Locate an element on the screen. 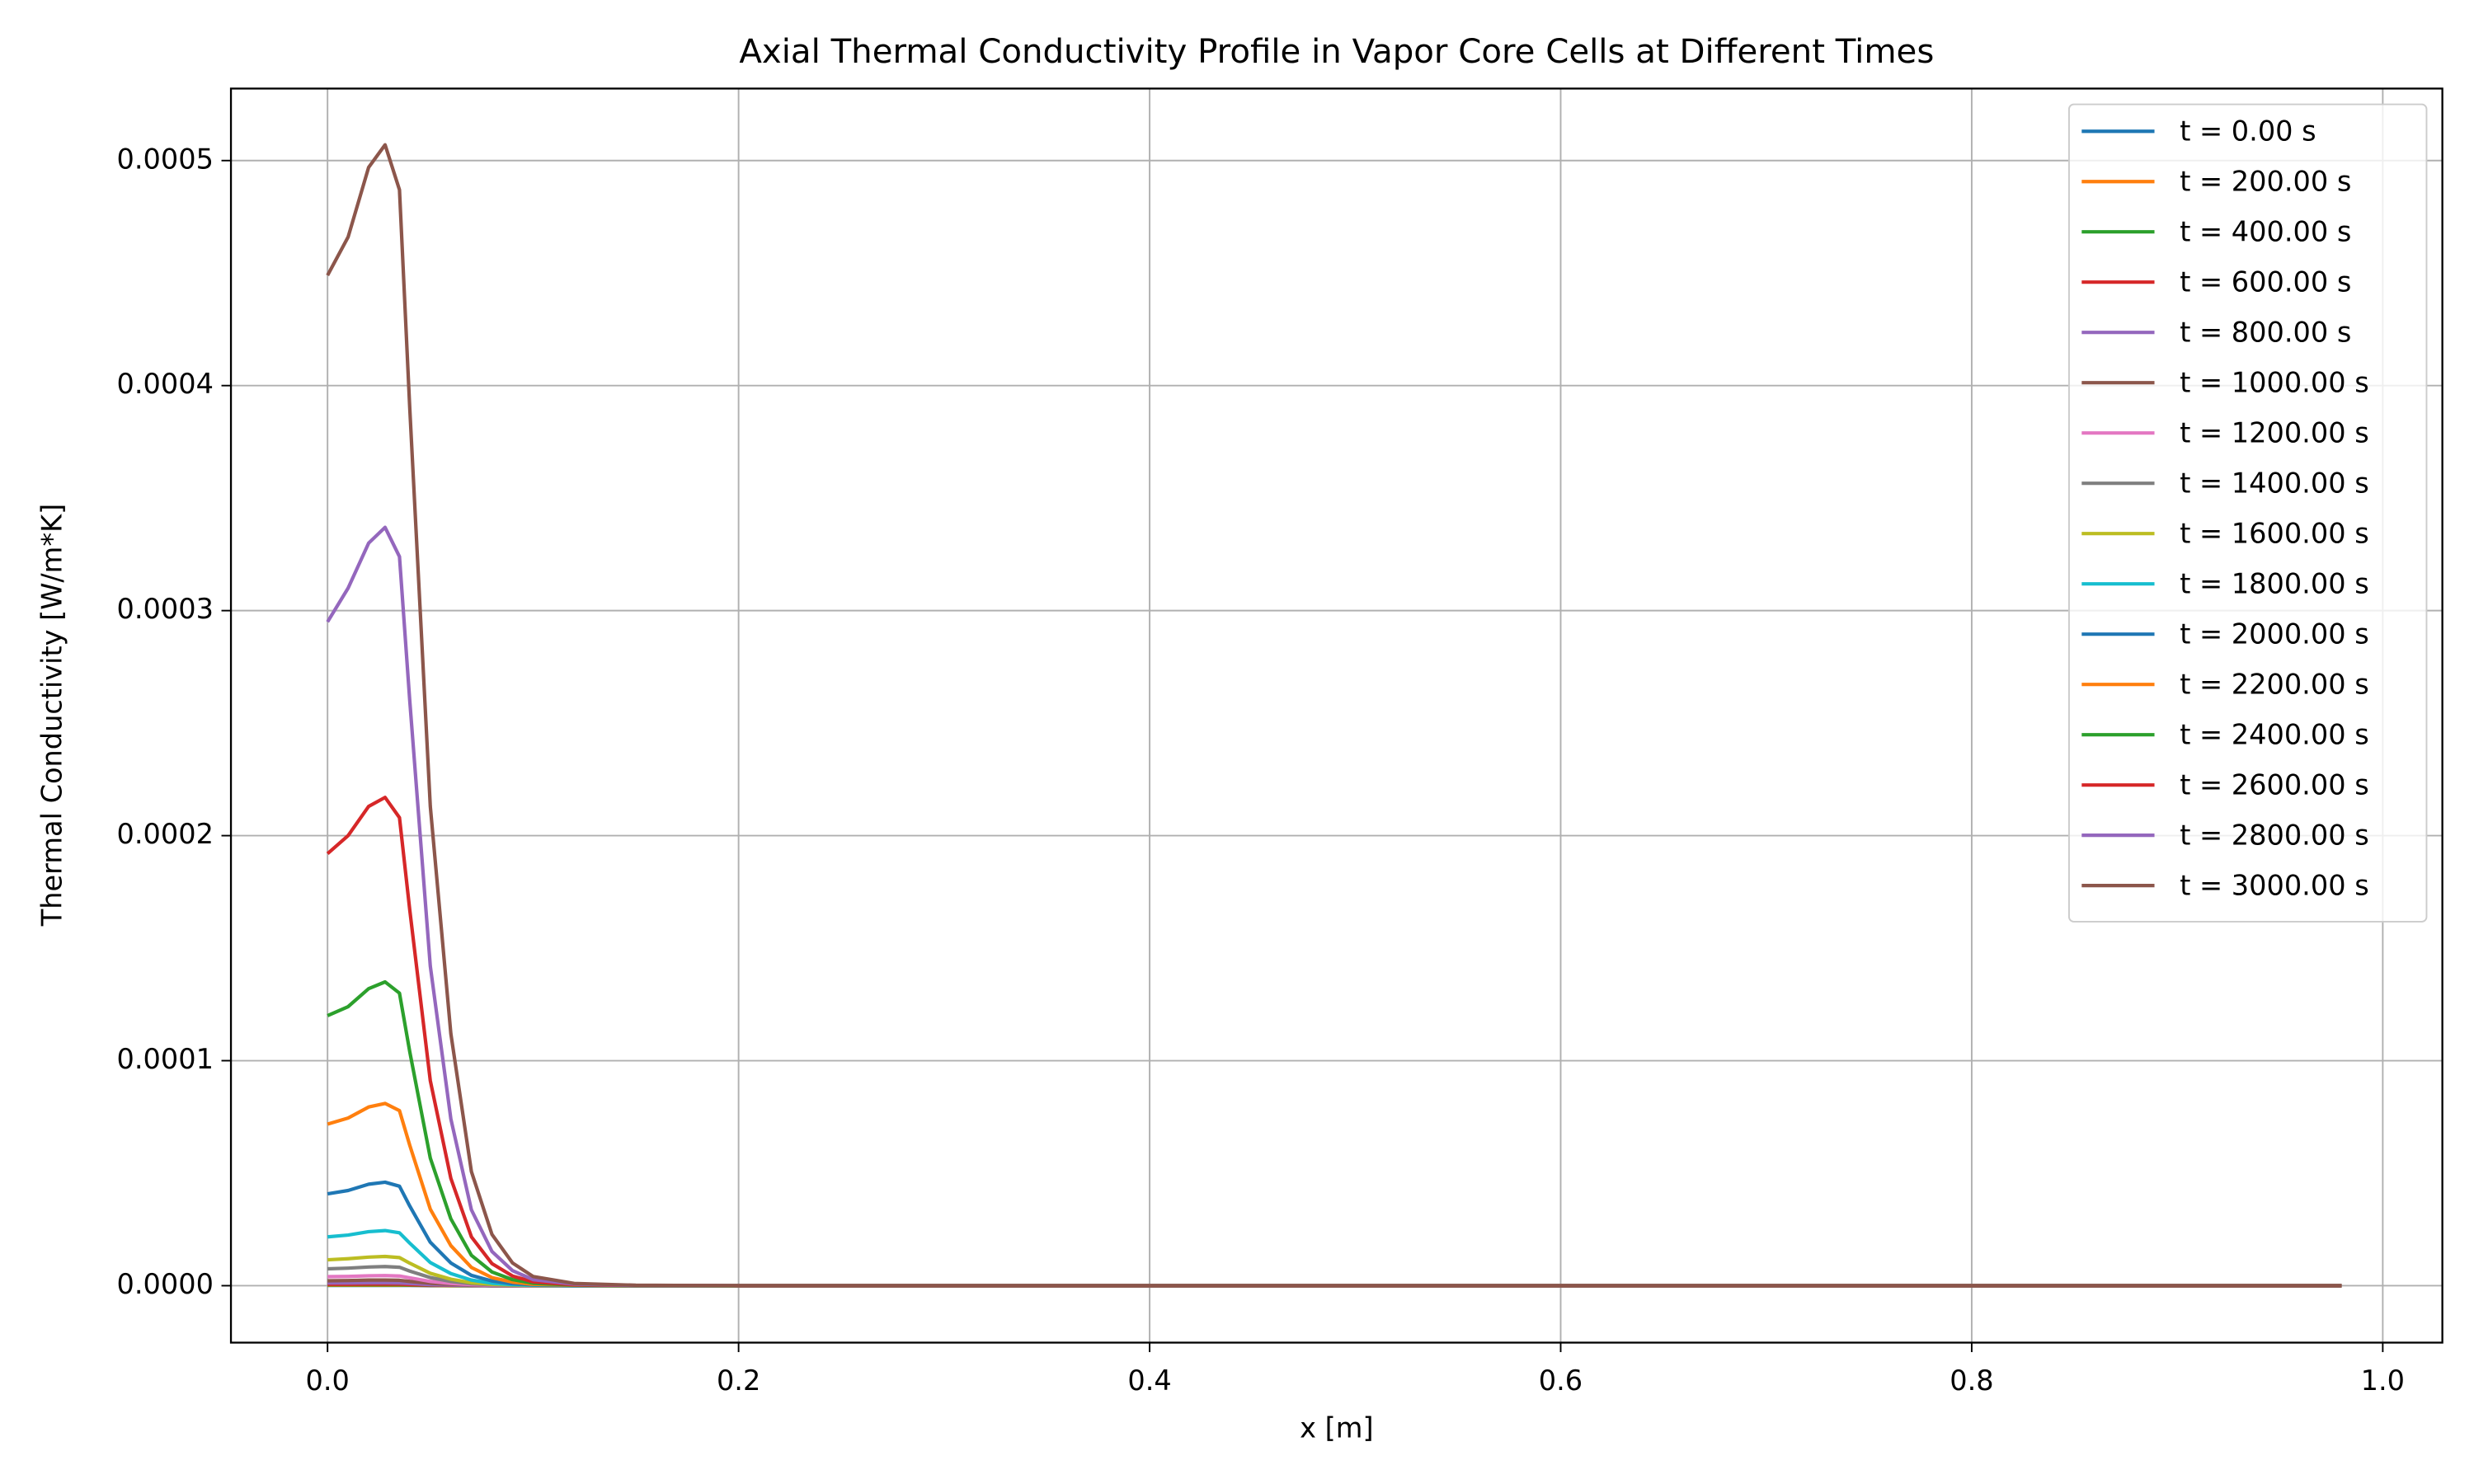 This screenshot has height=1484, width=2474. legend-label: t = 800.00 s is located at coordinates (2265, 333).